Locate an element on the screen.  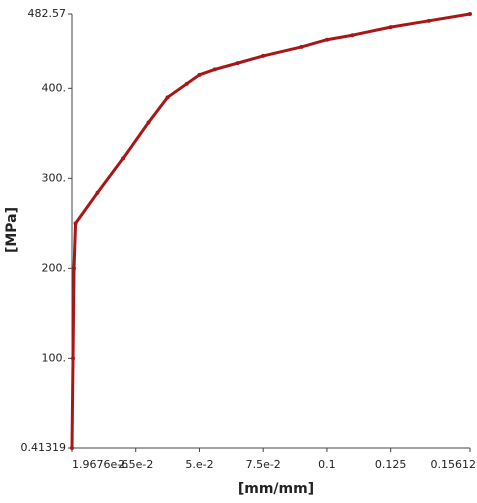
y-tick-label: 200. is located at coordinates (54, 267).